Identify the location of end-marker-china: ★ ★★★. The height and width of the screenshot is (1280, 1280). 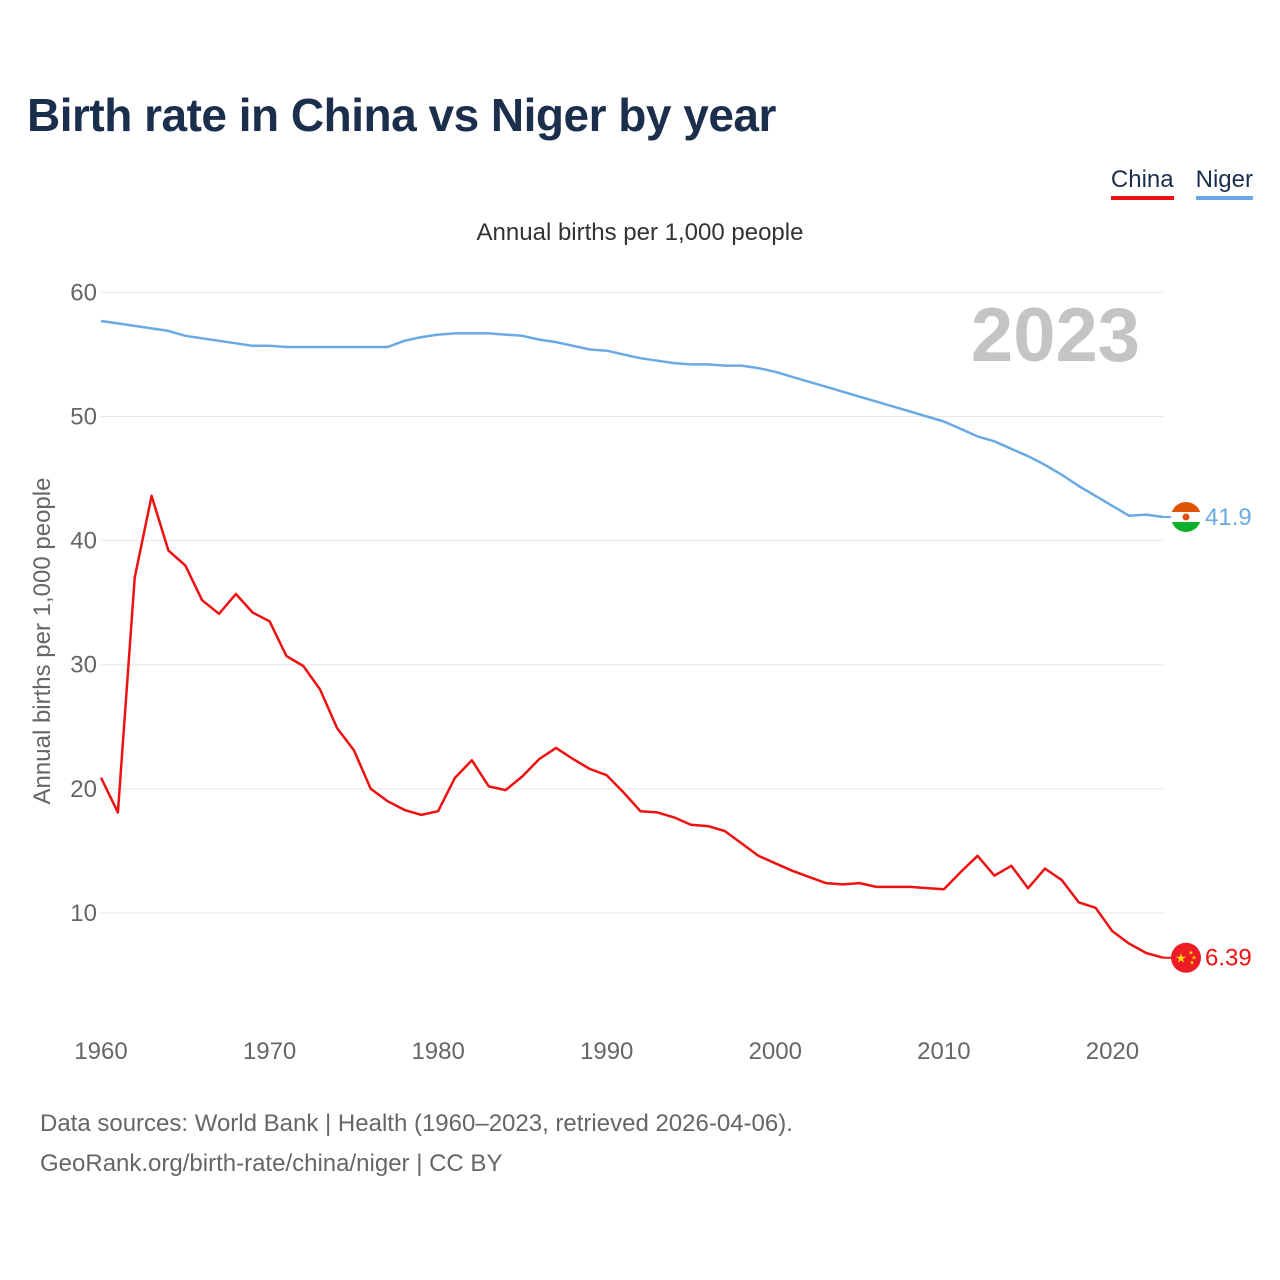
(1182, 957).